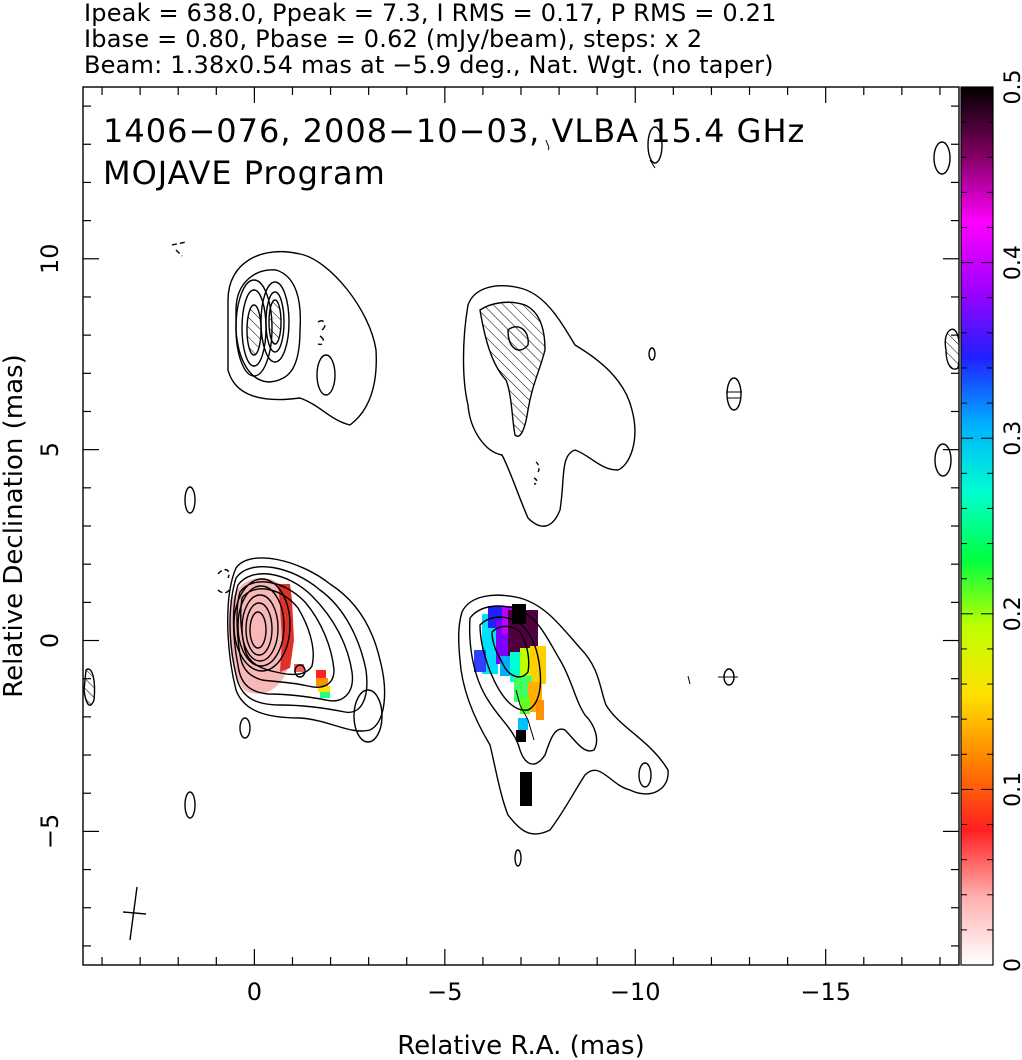 This screenshot has height=1060, width=1022. I want to click on upper-left-contours, so click(274, 333).